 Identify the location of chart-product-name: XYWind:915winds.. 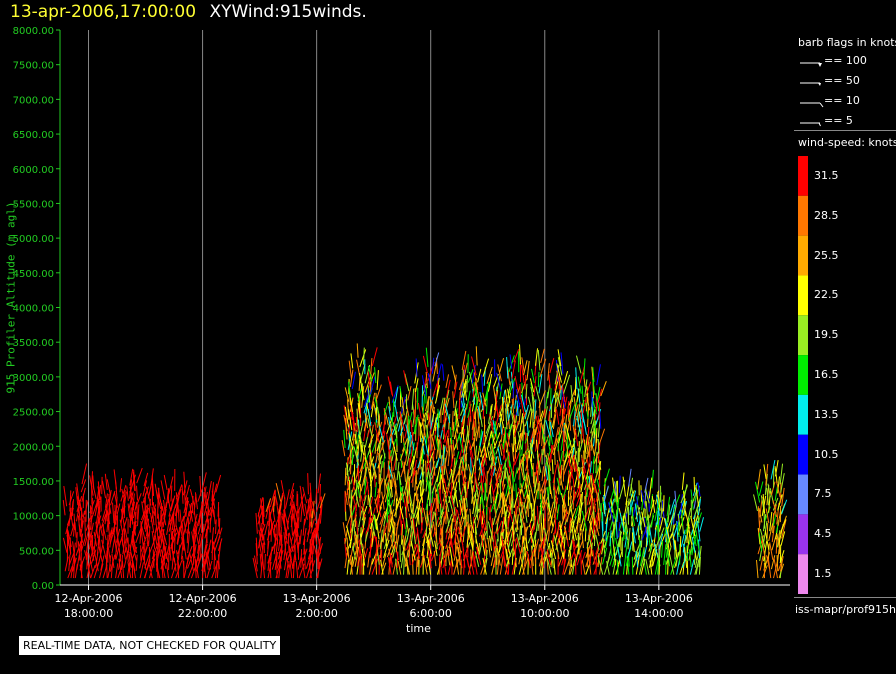
(288, 12).